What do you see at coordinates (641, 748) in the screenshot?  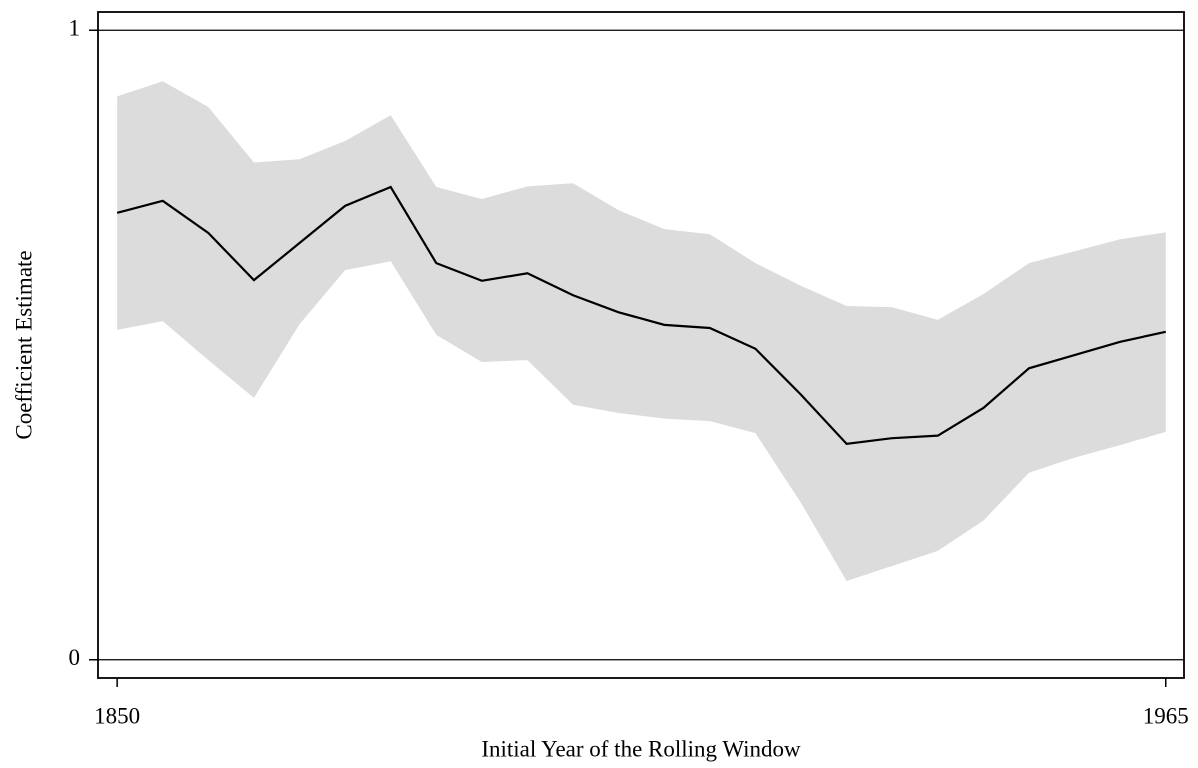 I see `x-axis-title: Initial Year of the Rolling Window` at bounding box center [641, 748].